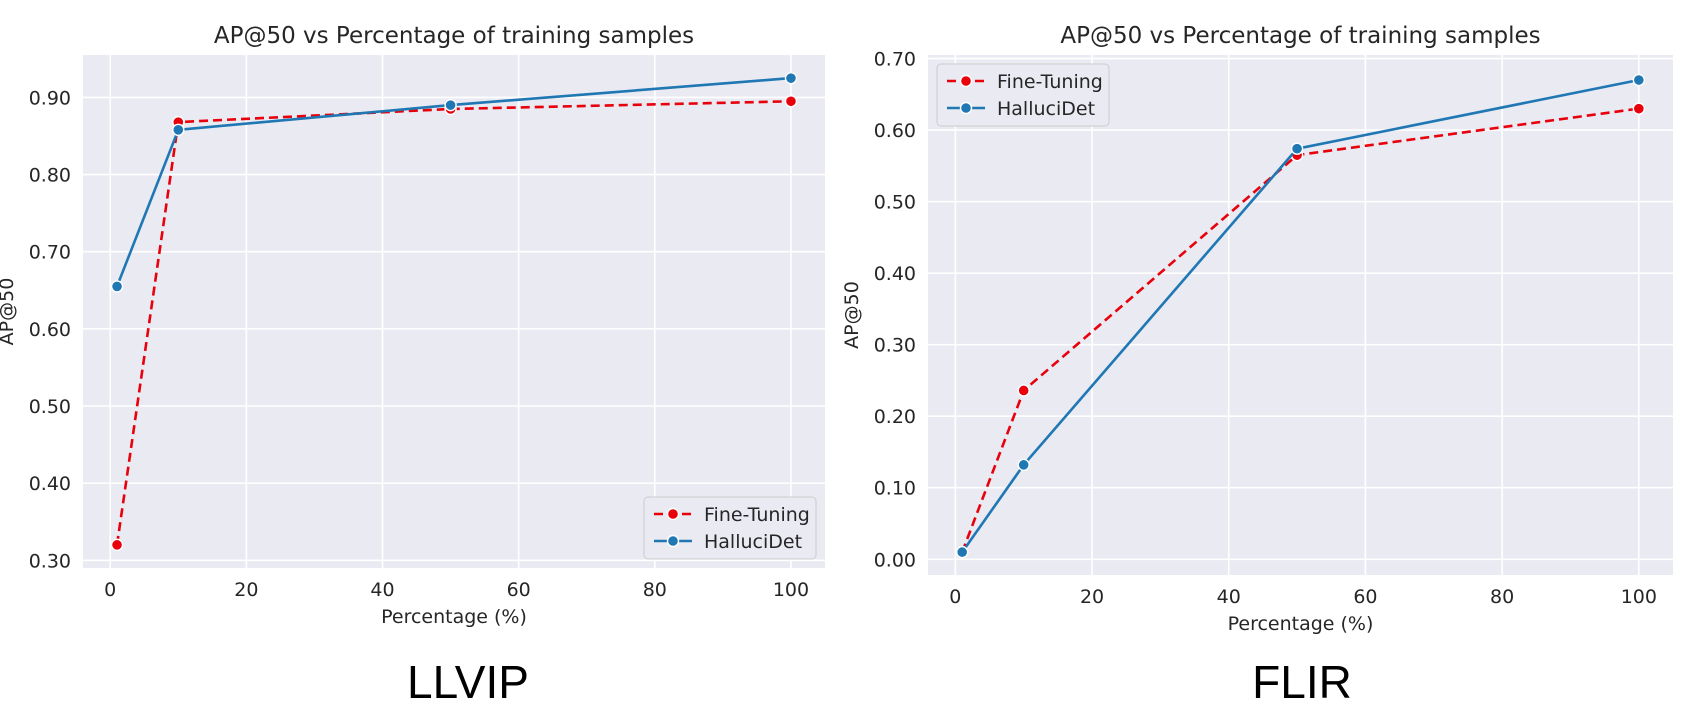  What do you see at coordinates (1302, 682) in the screenshot?
I see `caption-flir: FLIR` at bounding box center [1302, 682].